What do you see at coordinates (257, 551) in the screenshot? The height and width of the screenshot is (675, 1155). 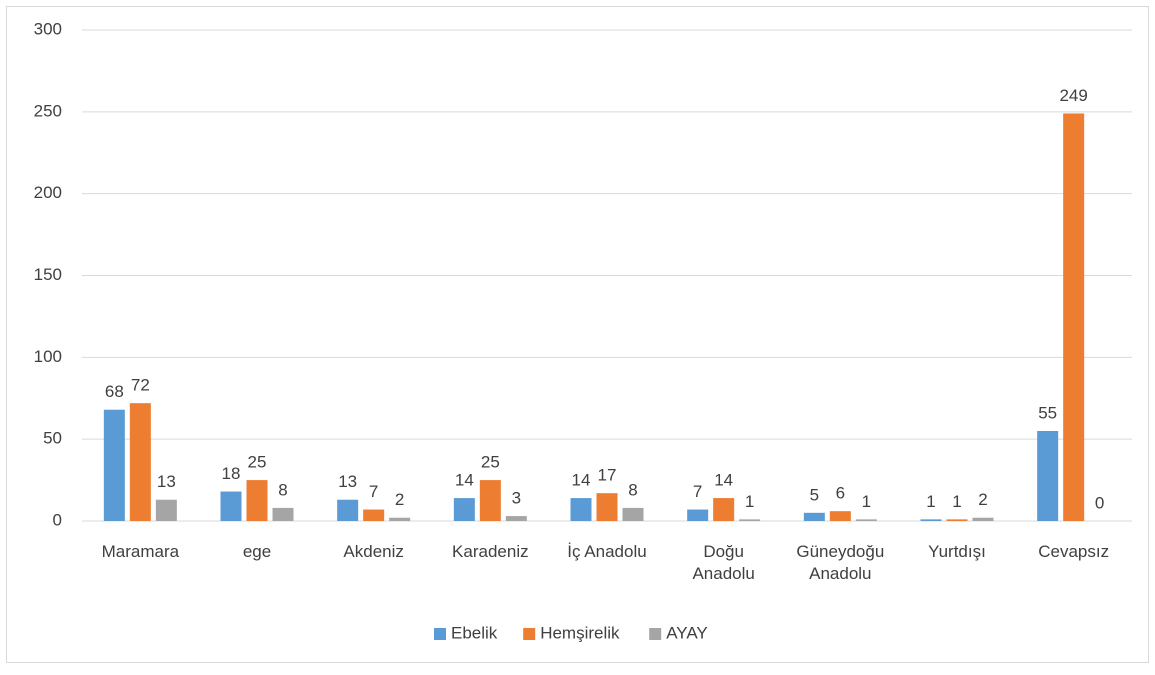 I see `x-tick-label: ege` at bounding box center [257, 551].